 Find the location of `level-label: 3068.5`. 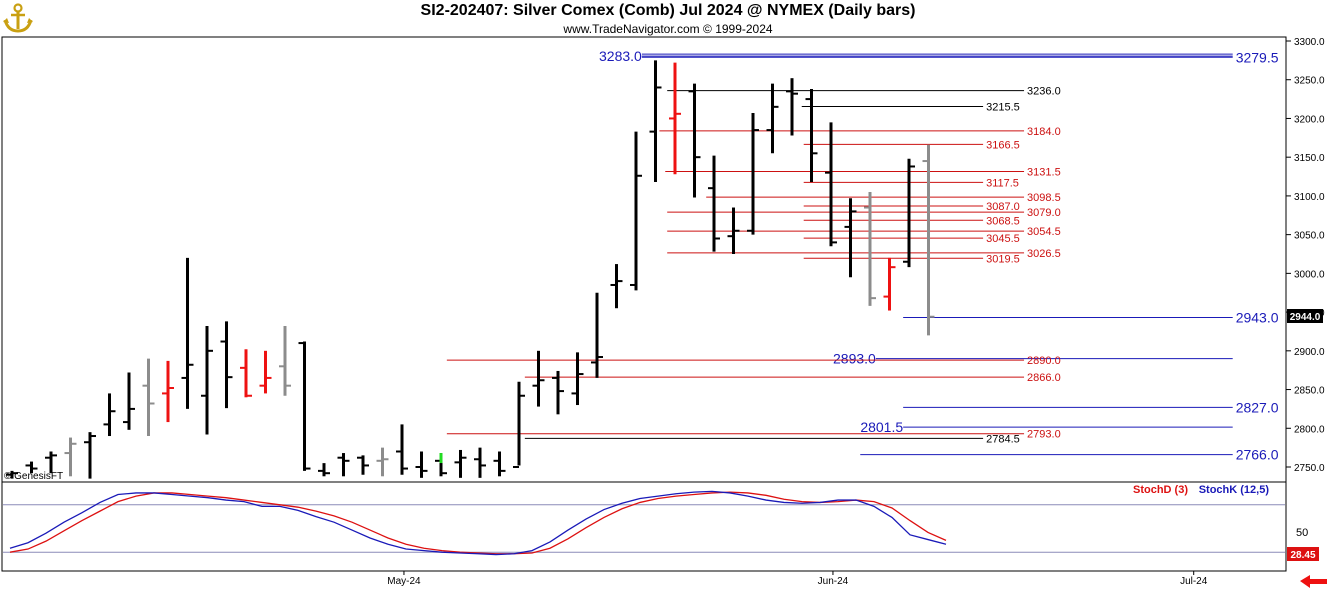

level-label: 3068.5 is located at coordinates (1003, 221).